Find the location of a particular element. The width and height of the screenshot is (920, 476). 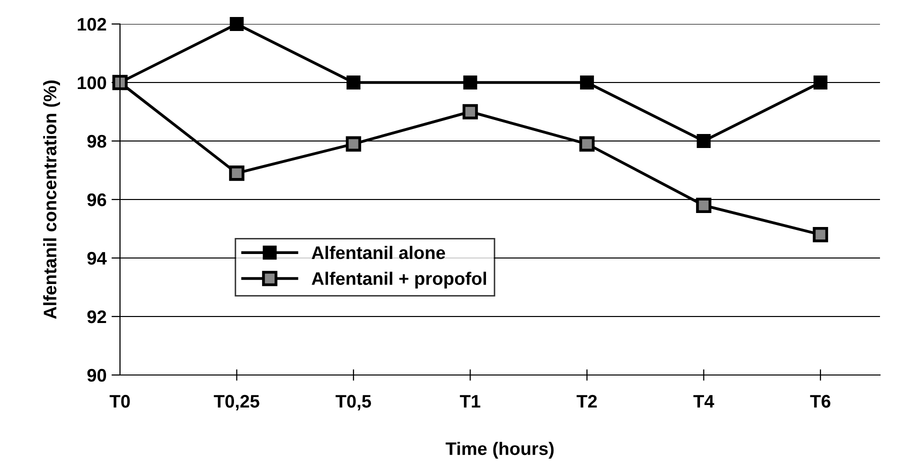

x-tick-label: T1 is located at coordinates (470, 401).